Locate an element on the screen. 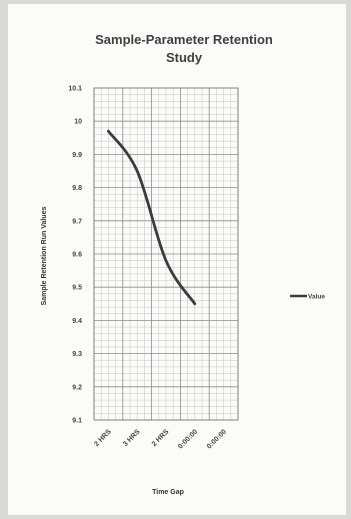  y-tick-label: 9.9 is located at coordinates (77, 155).